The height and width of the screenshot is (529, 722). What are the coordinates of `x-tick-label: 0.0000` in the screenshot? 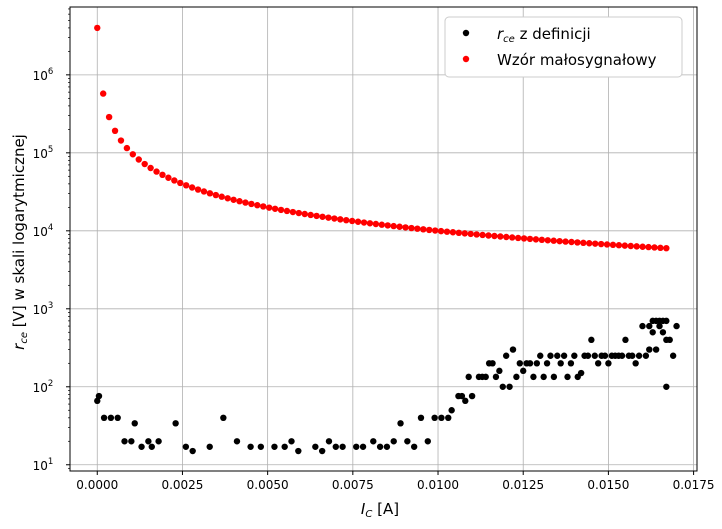 It's located at (97, 485).